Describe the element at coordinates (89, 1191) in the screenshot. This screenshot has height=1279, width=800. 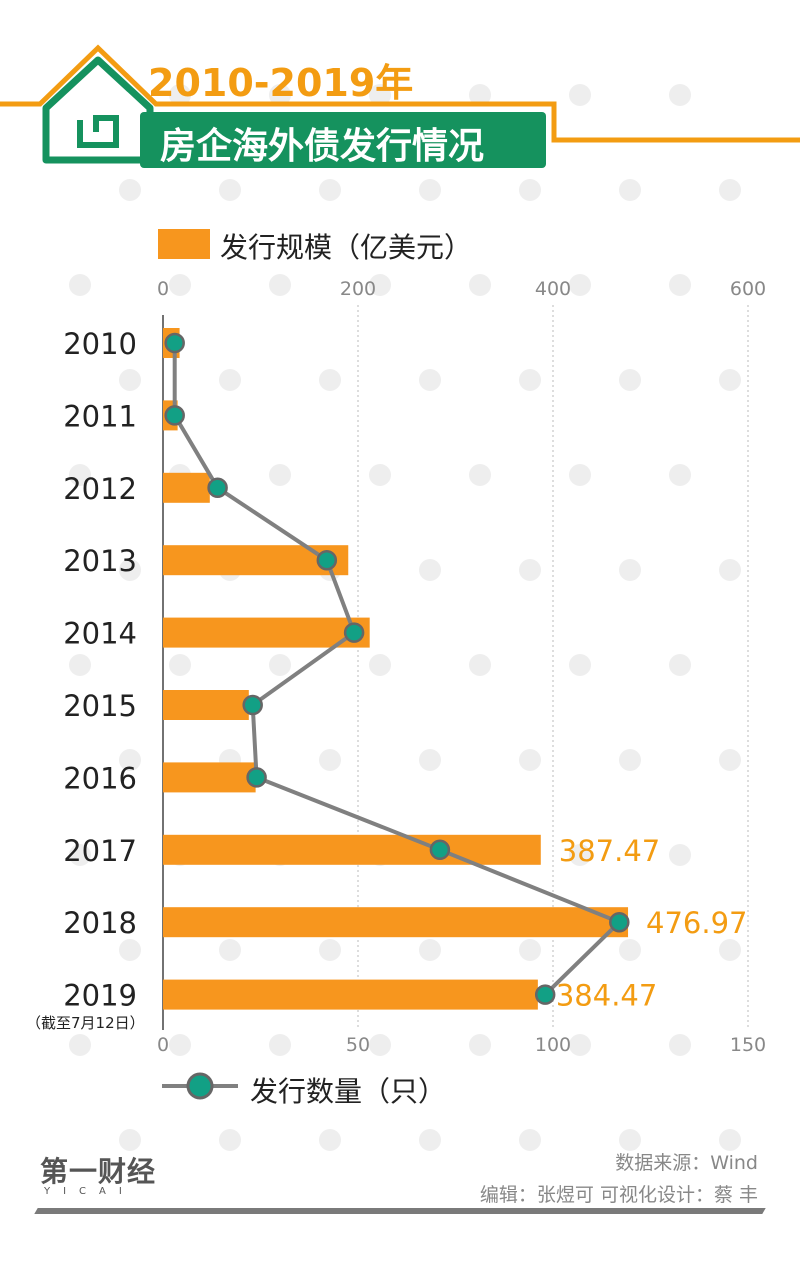
I see `brand-latin: YICAI` at that location.